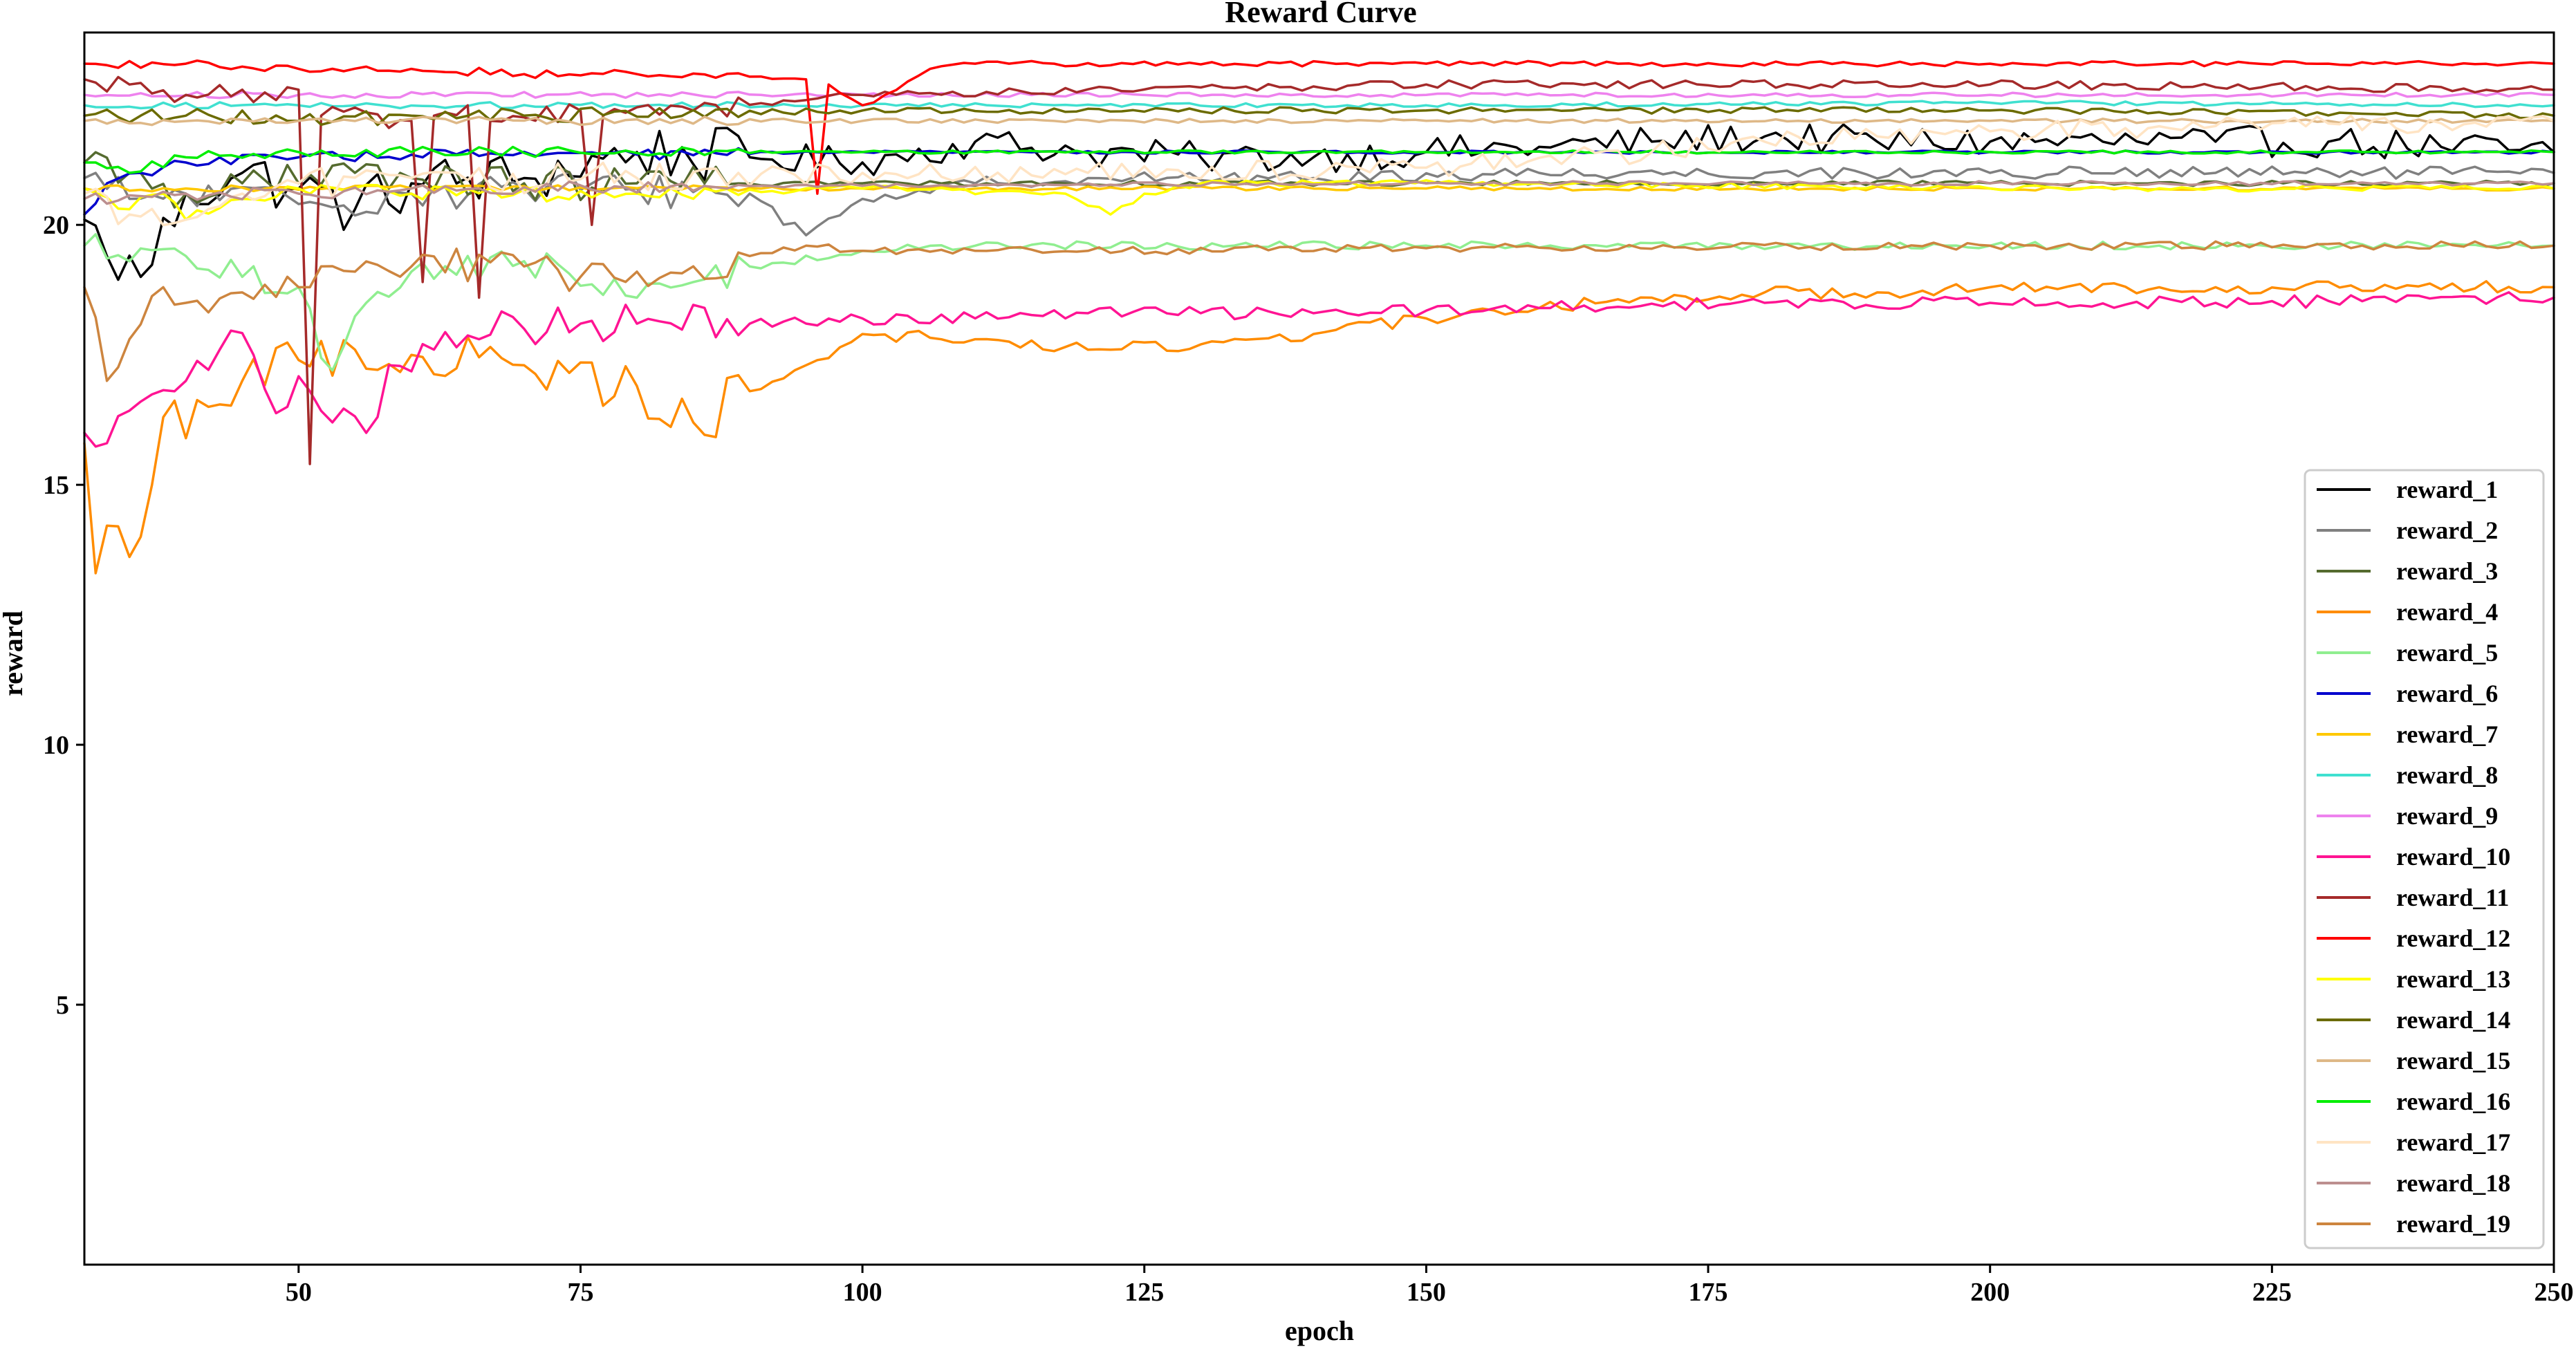 This screenshot has height=1349, width=2576. I want to click on y-tick-label: 5, so click(63, 1005).